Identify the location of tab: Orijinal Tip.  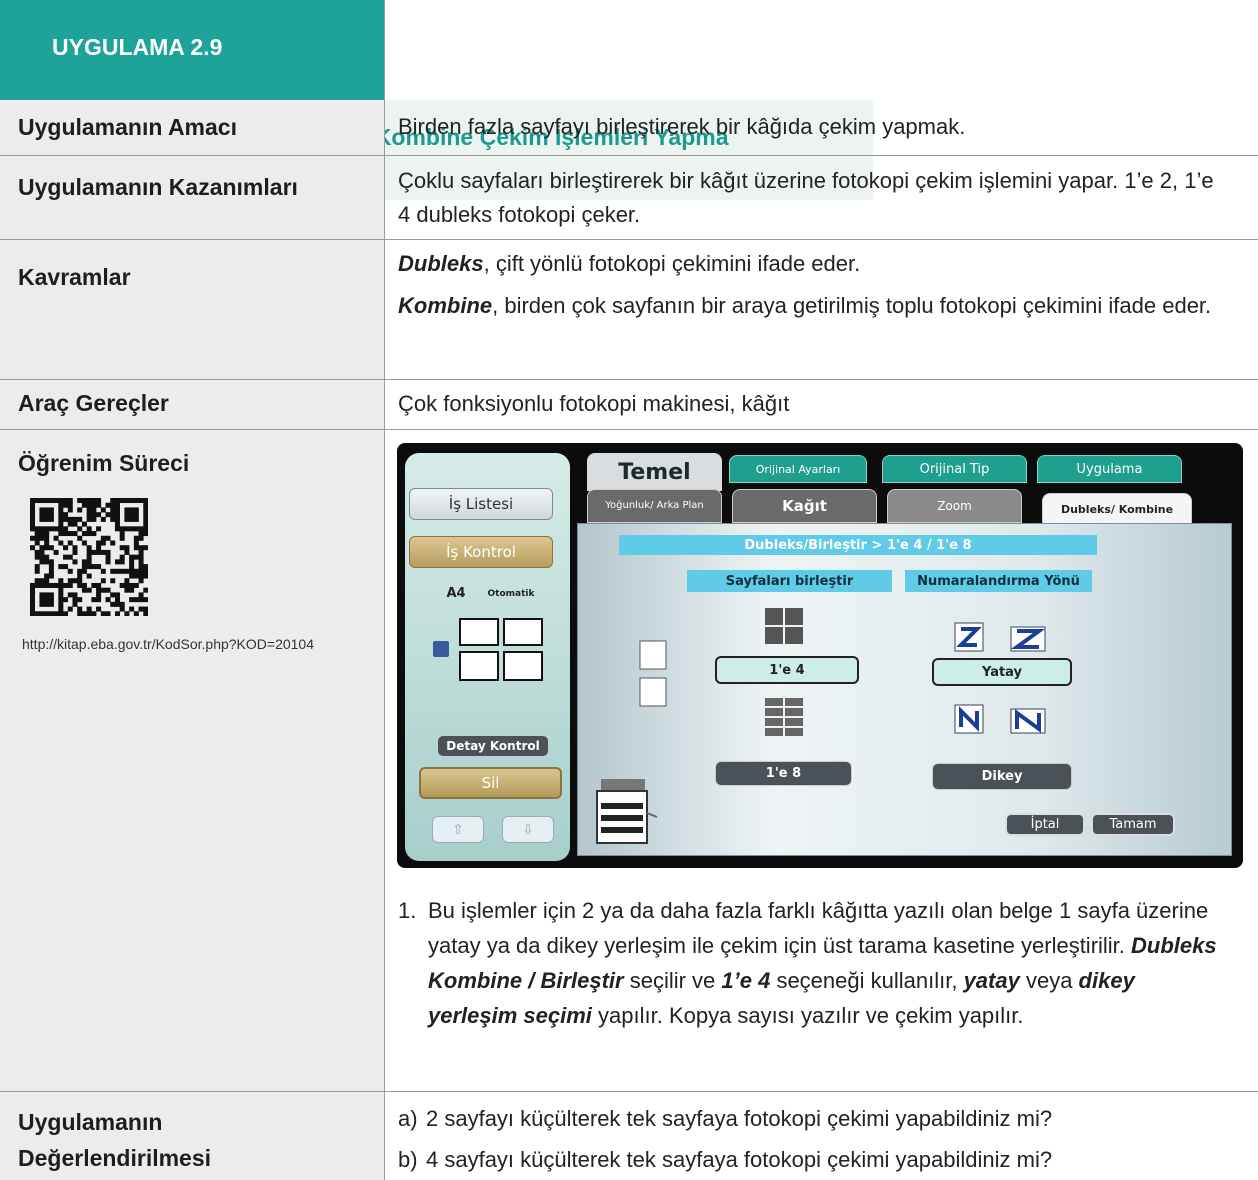
(954, 469).